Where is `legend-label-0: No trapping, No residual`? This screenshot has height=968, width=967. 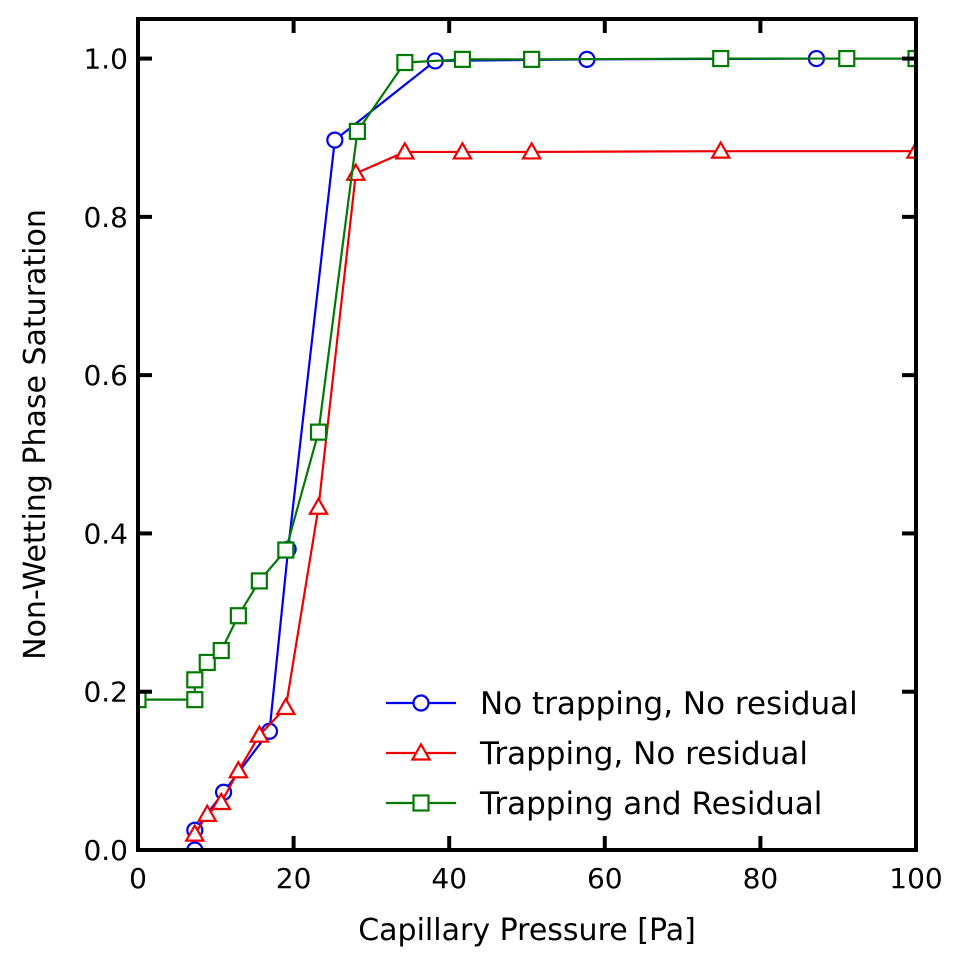
legend-label-0: No trapping, No residual is located at coordinates (669, 704).